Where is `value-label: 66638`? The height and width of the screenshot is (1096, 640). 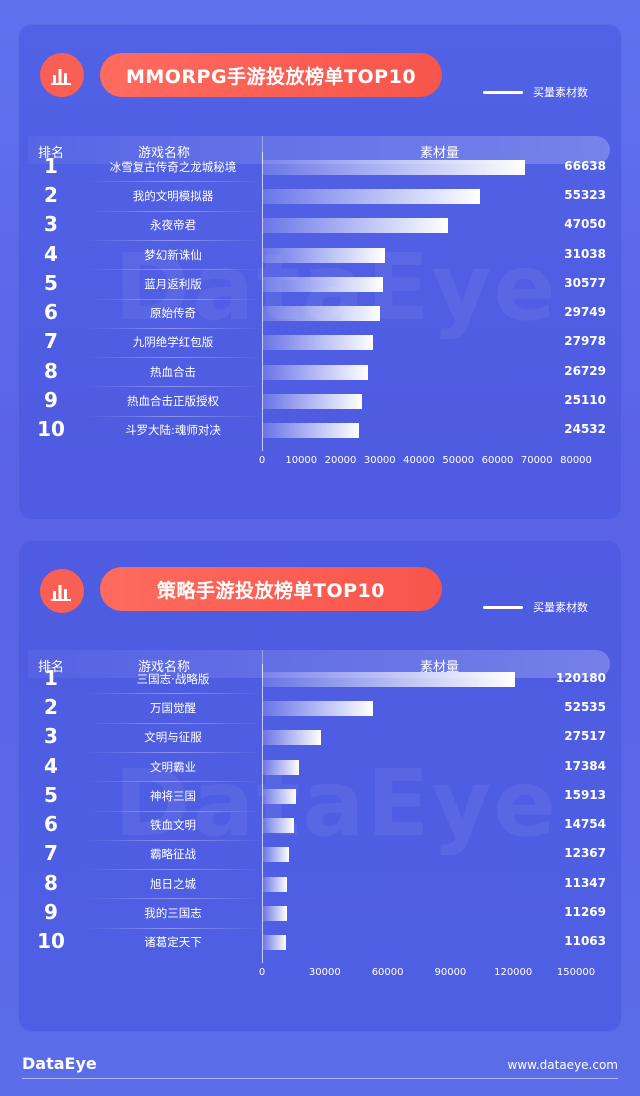 value-label: 66638 is located at coordinates (585, 165).